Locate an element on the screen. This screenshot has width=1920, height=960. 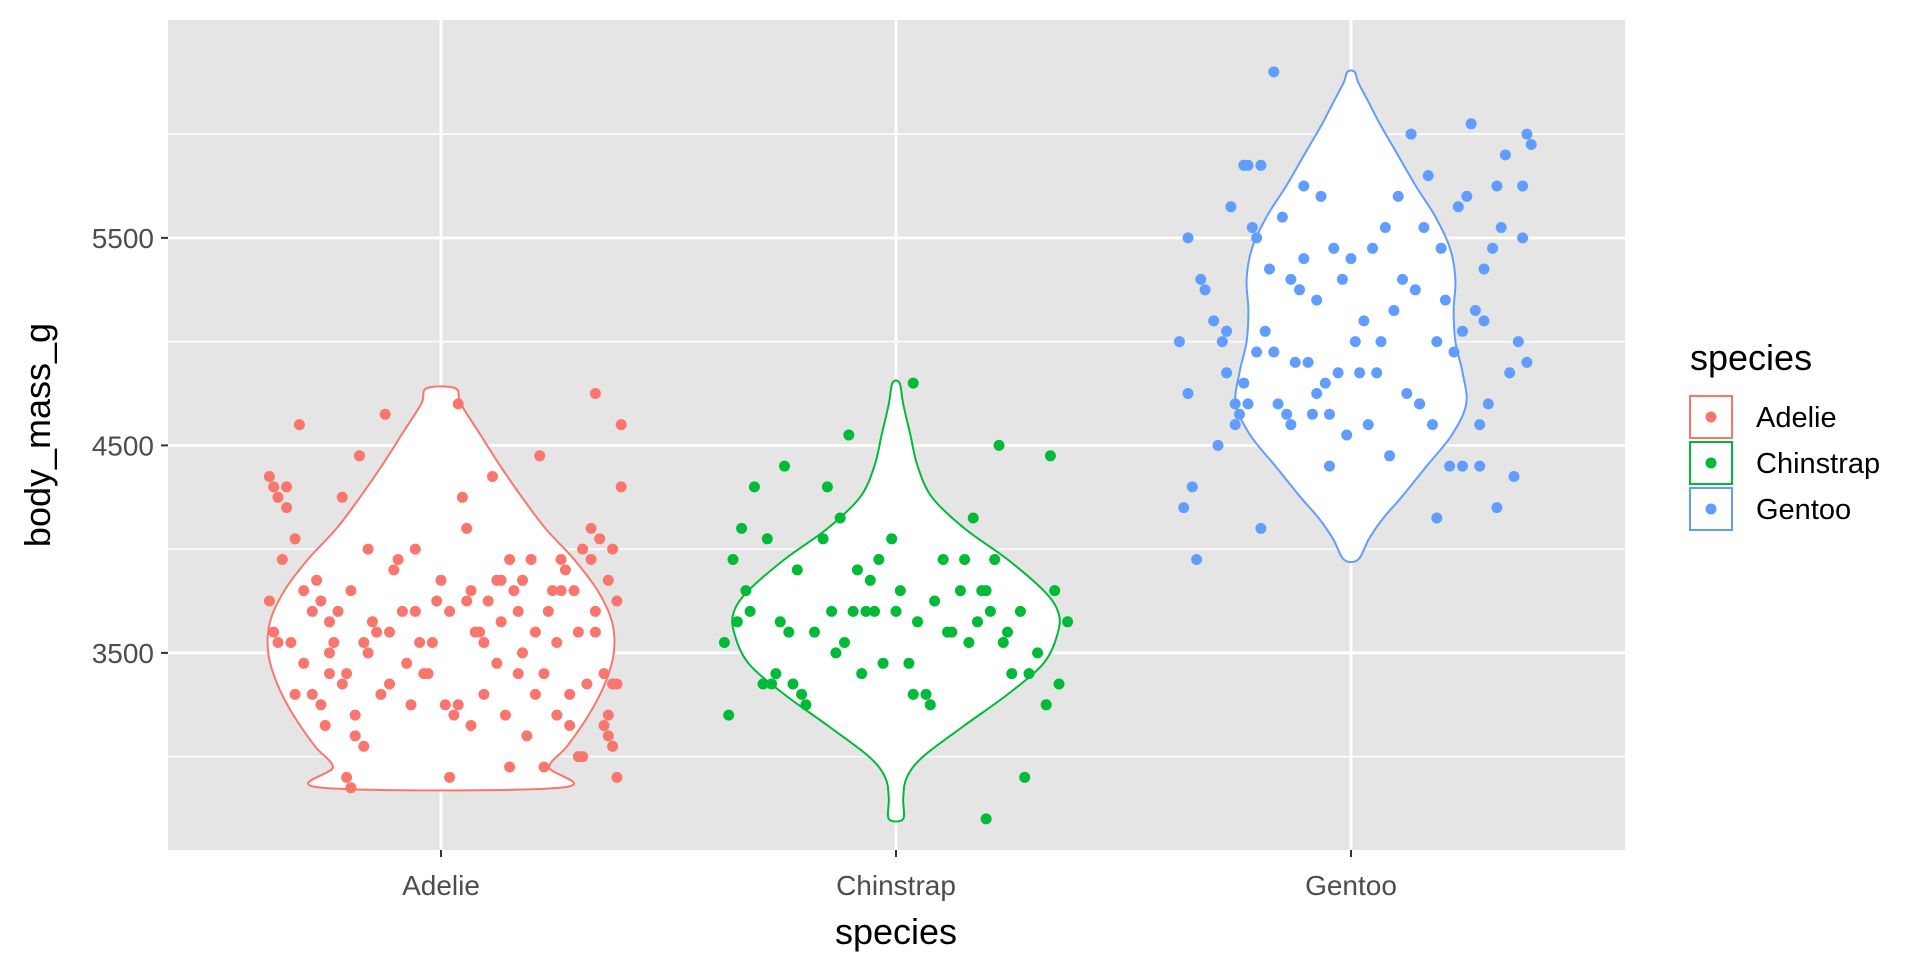
legend-title: species is located at coordinates (1751, 357).